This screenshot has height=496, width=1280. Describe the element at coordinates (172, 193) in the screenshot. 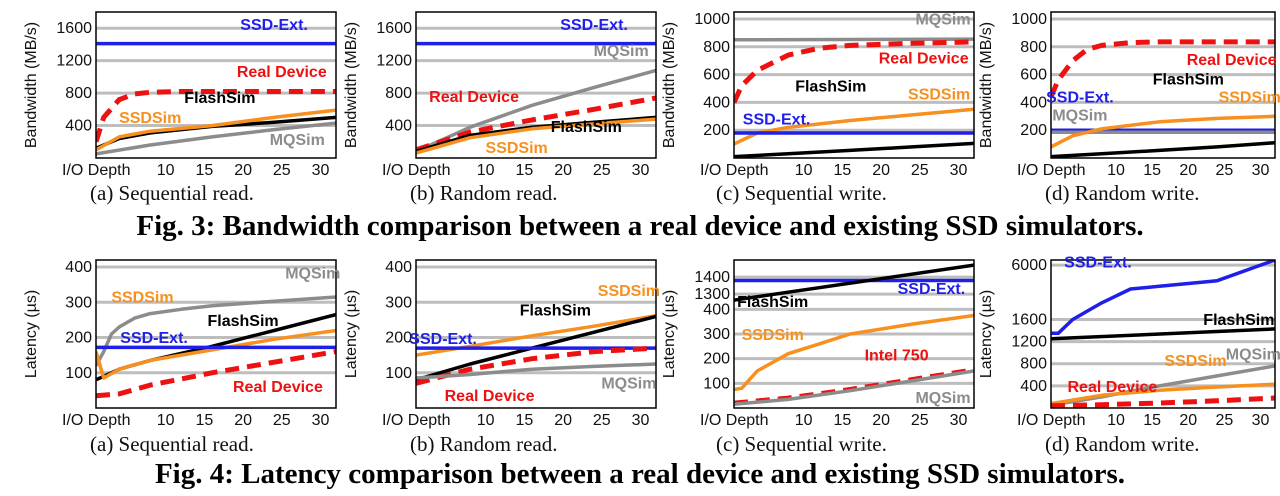

I see `subcaption-3a: (a) Sequential read.` at that location.